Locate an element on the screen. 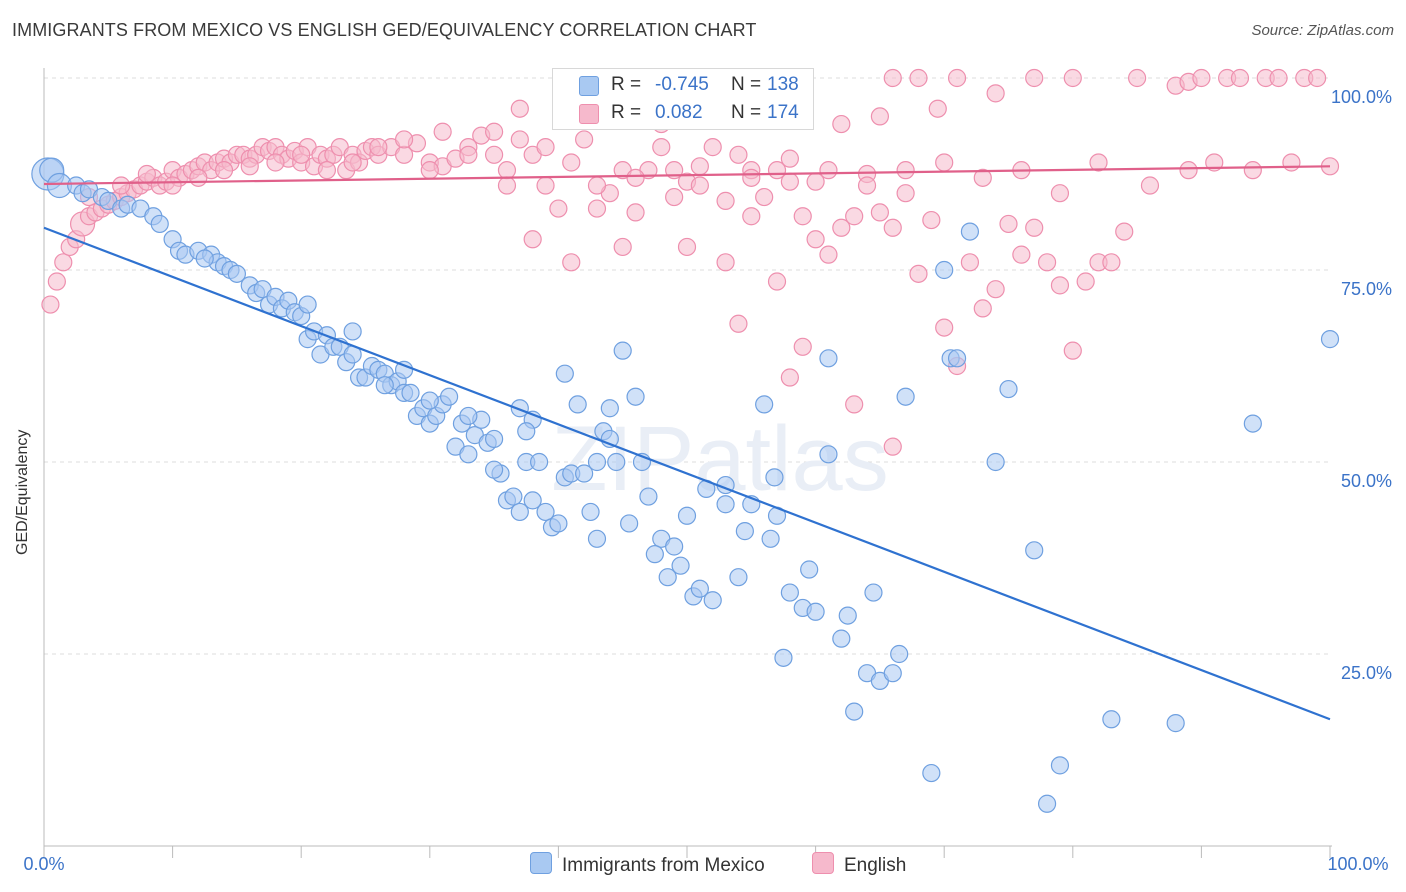  y-tick-label: 50.0% is located at coordinates (1366, 481).